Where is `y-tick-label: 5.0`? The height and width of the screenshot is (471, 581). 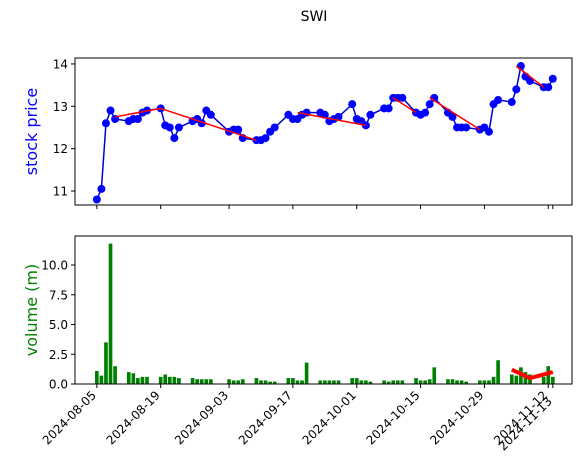
y-tick-label: 5.0 is located at coordinates (58, 325).